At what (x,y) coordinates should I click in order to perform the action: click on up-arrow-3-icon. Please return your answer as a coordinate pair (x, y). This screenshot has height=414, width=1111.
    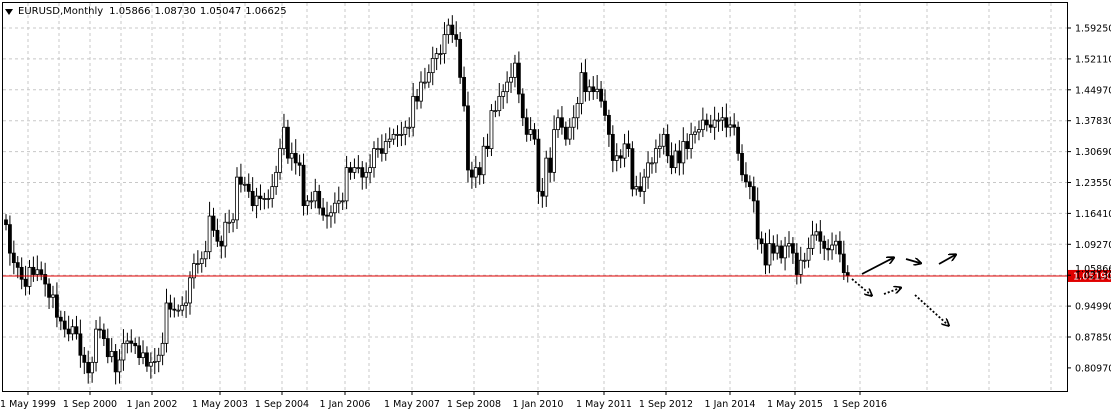
    Looking at the image, I should click on (946, 260).